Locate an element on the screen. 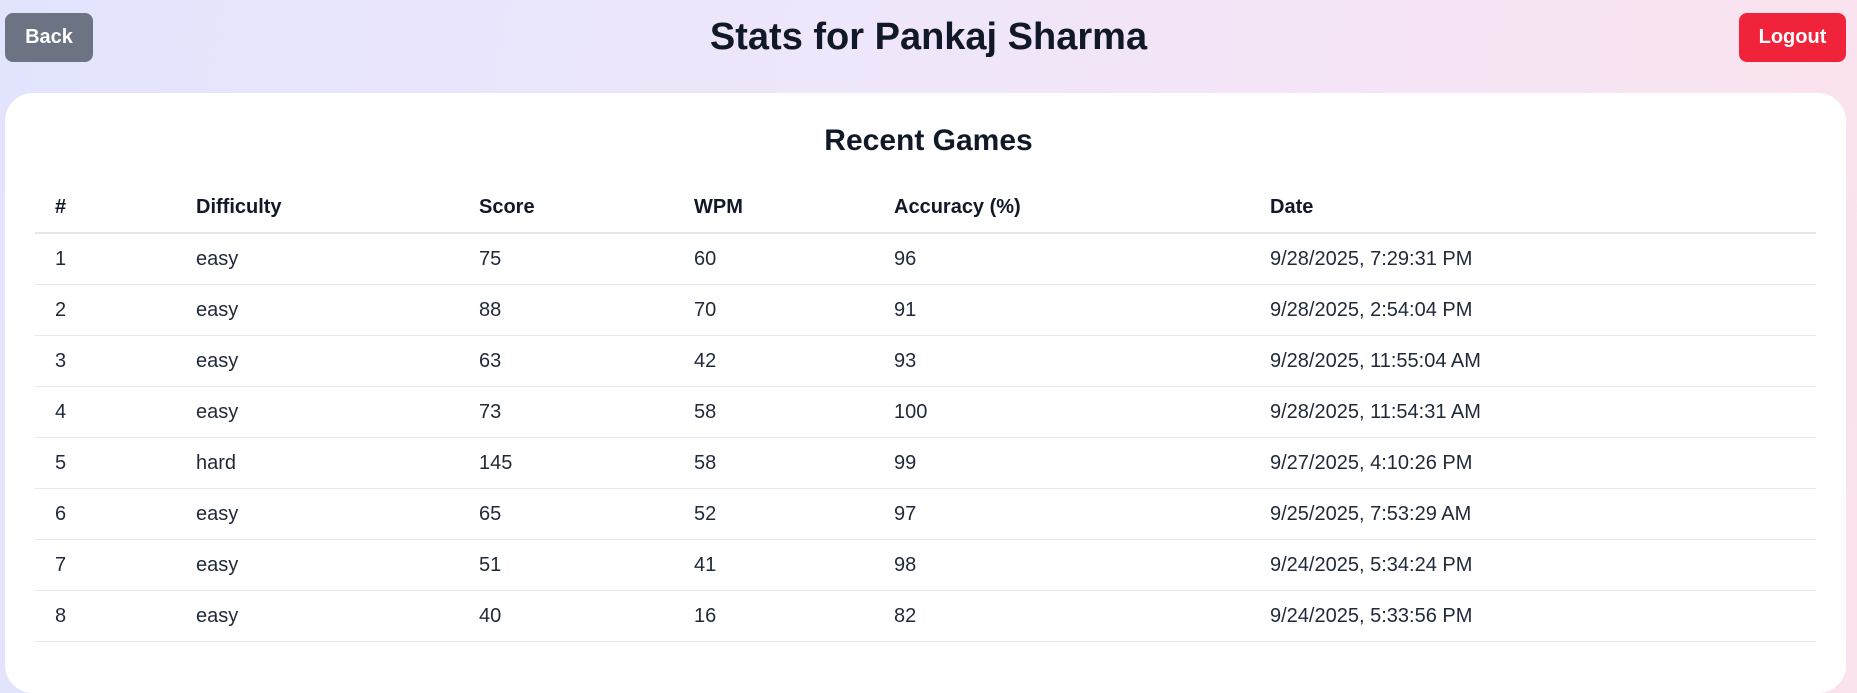 The image size is (1857, 693). cell-number: 6 is located at coordinates (105, 514).